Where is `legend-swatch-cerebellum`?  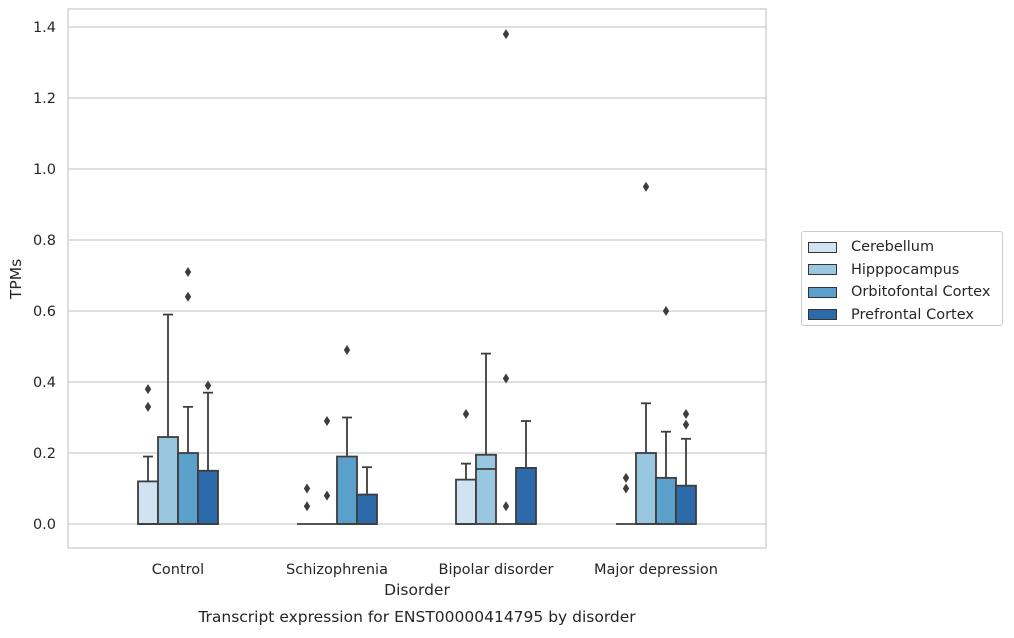
legend-swatch-cerebellum is located at coordinates (822, 247).